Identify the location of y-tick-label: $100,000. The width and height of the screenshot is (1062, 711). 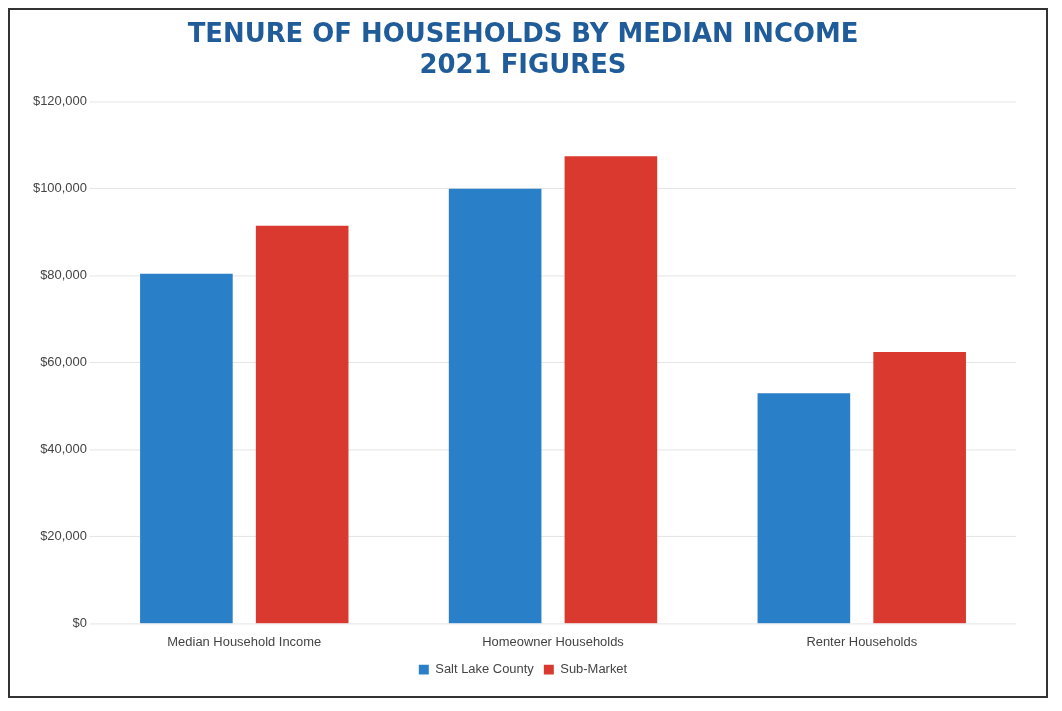
(59, 188).